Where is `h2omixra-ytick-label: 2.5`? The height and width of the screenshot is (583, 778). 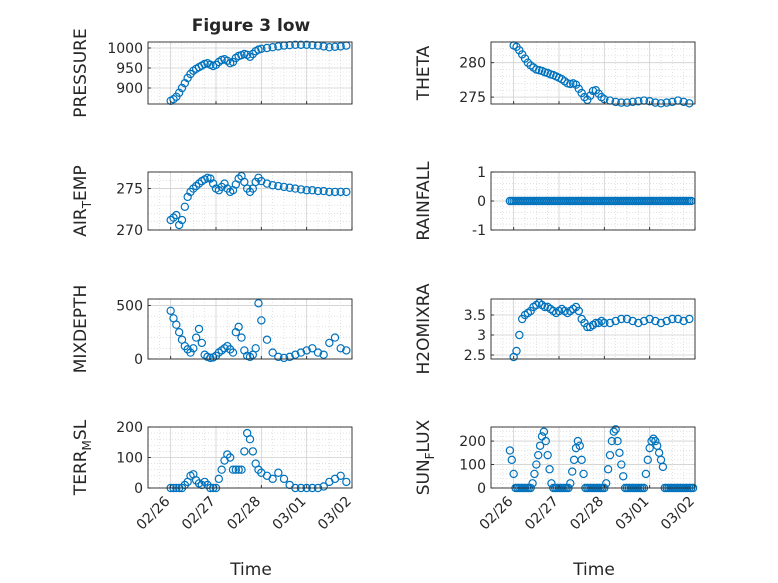
h2omixra-ytick-label: 2.5 is located at coordinates (475, 356).